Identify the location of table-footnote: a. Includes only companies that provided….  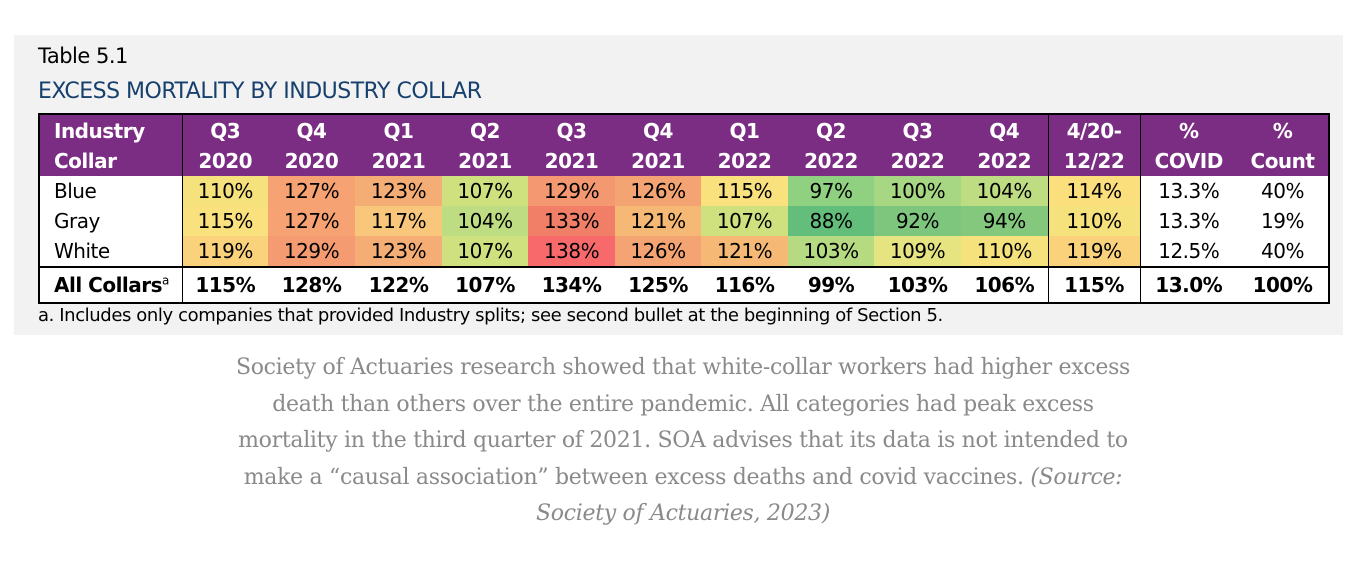
(490, 315).